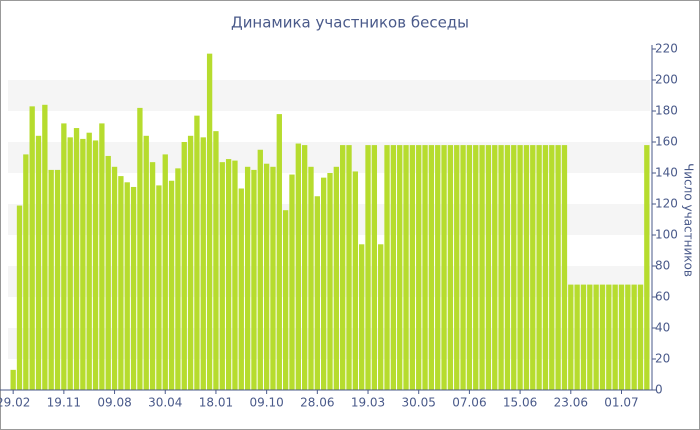 Image resolution: width=700 pixels, height=430 pixels. What do you see at coordinates (64, 403) in the screenshot?
I see `x-tick-label: 19.11` at bounding box center [64, 403].